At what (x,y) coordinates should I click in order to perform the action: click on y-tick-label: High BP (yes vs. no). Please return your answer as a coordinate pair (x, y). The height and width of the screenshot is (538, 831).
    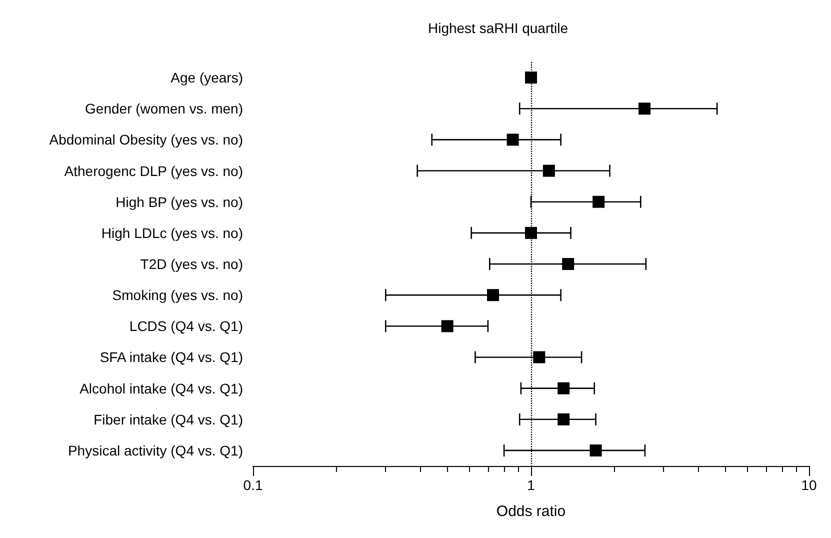
    Looking at the image, I should click on (179, 202).